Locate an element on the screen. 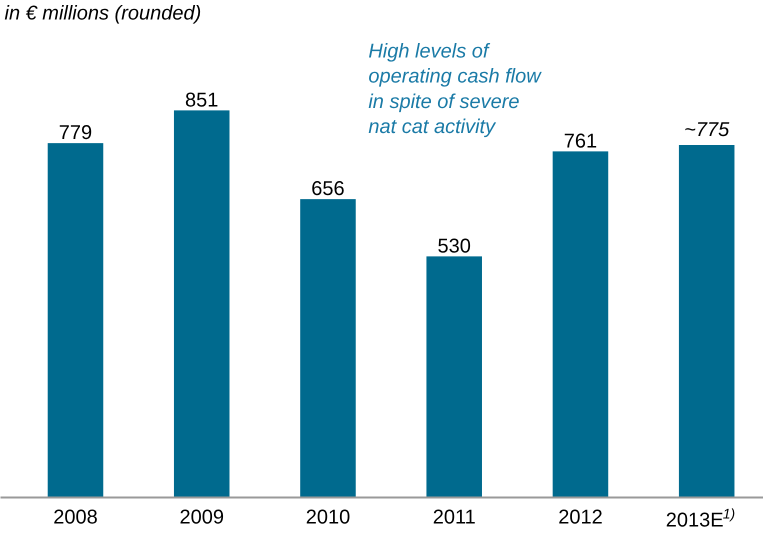  x-tick-label: 2010 is located at coordinates (328, 517).